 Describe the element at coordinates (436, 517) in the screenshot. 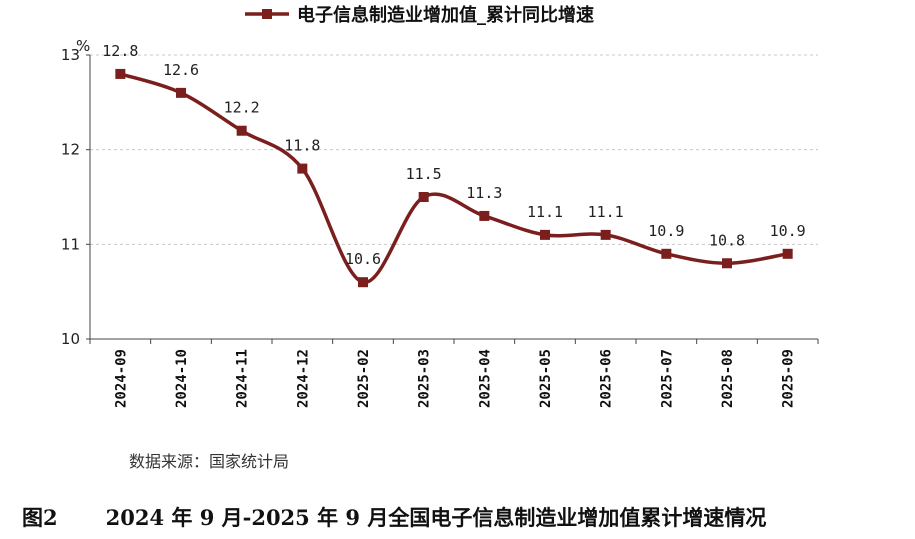

I see `figure-title: 2024 年 9 月-2025 年 9 月全国电子信息制造业增加值累计增速情况` at that location.